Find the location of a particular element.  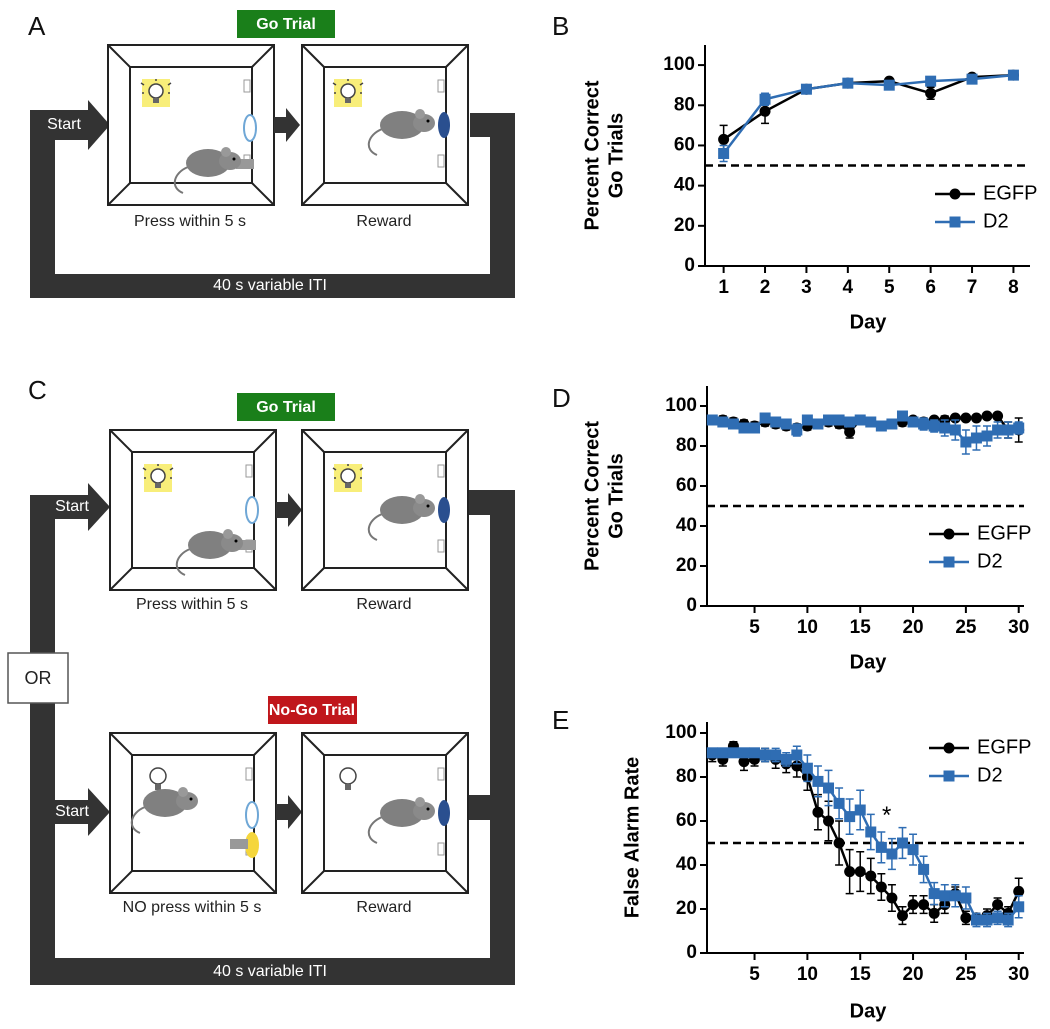

trial-tag-text: No-Go Trial is located at coordinates (312, 710).